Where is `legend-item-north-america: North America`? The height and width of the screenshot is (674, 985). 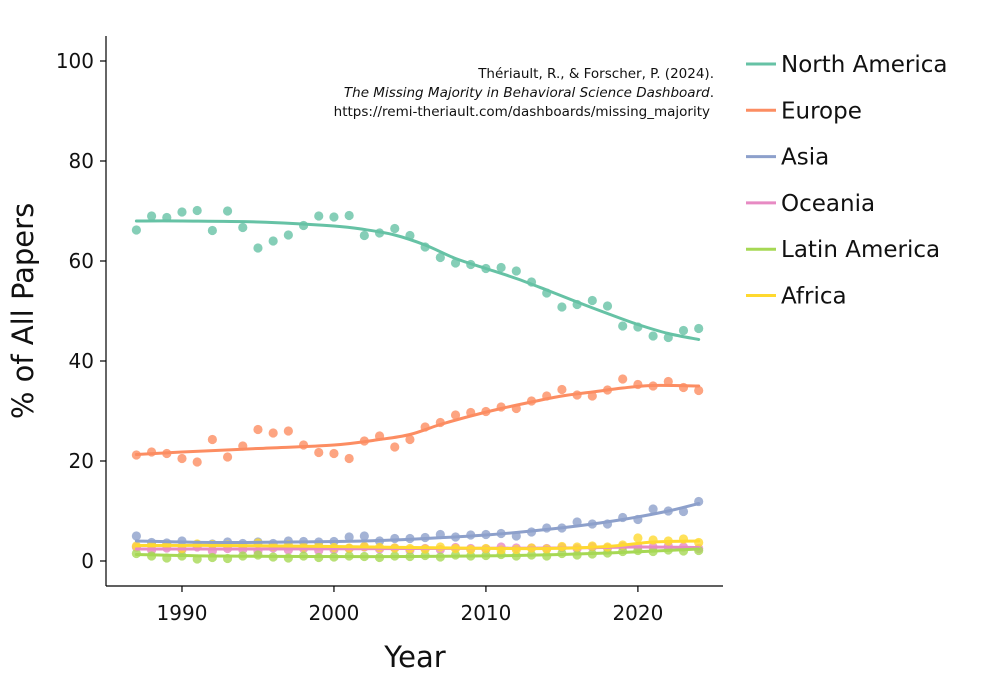
legend-item-north-america: North America is located at coordinates (847, 65).